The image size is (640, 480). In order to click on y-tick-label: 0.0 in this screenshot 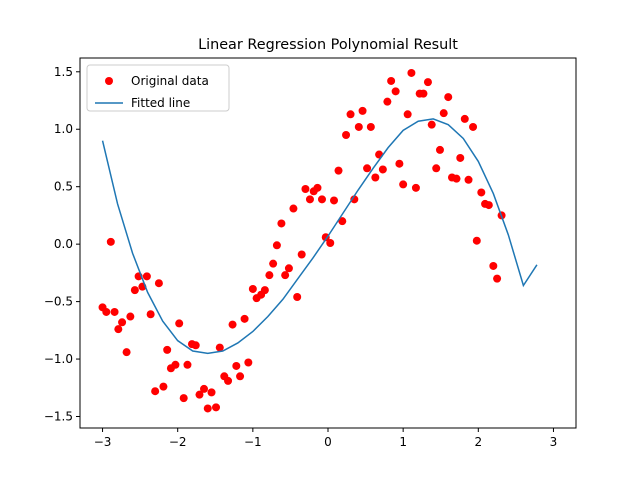, I will do `click(63, 244)`.